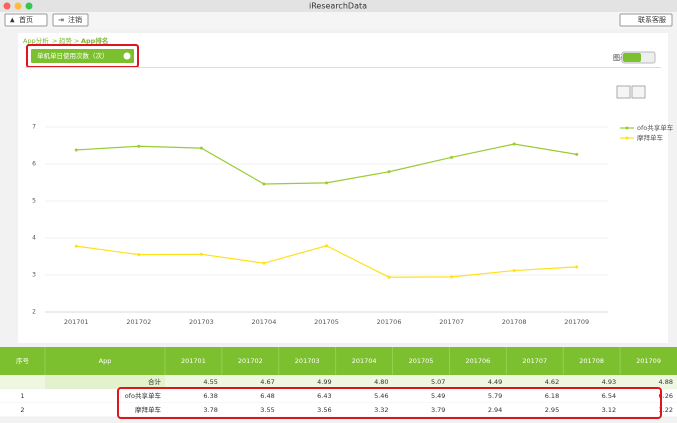 The image size is (677, 423). What do you see at coordinates (66, 40) in the screenshot?
I see `breadcrumb-2: 趋势` at bounding box center [66, 40].